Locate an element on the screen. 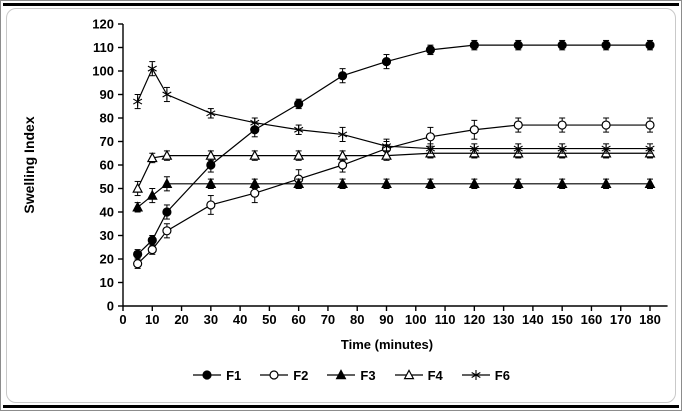 The height and width of the screenshot is (411, 682). legend-marker-open-triangle is located at coordinates (408, 374).